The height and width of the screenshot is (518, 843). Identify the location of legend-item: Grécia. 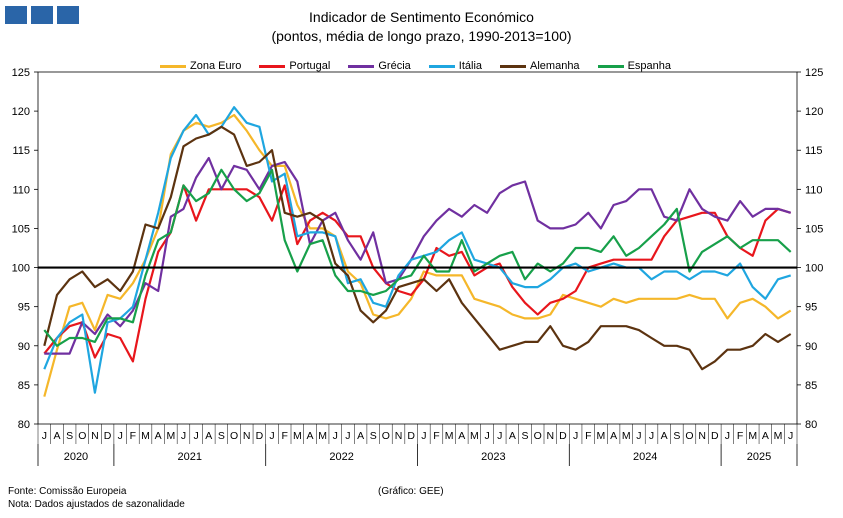
(379, 66).